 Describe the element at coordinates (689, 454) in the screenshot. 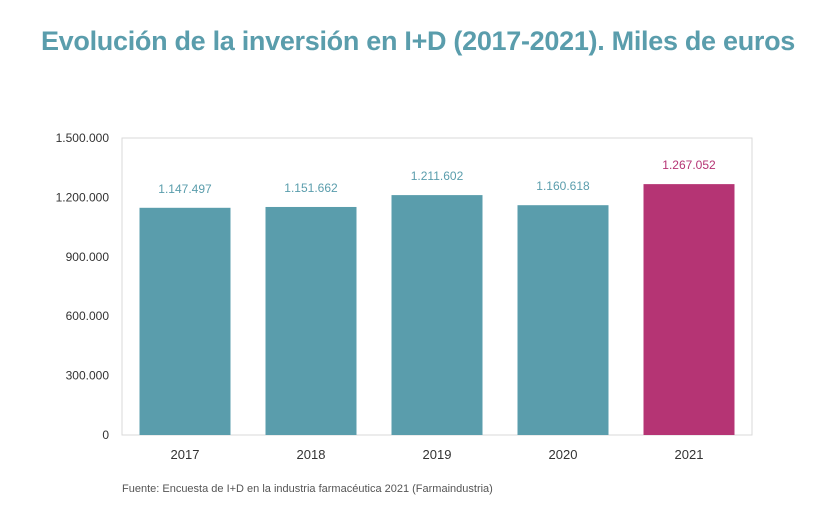

I see `x-tick-label: 2021` at that location.